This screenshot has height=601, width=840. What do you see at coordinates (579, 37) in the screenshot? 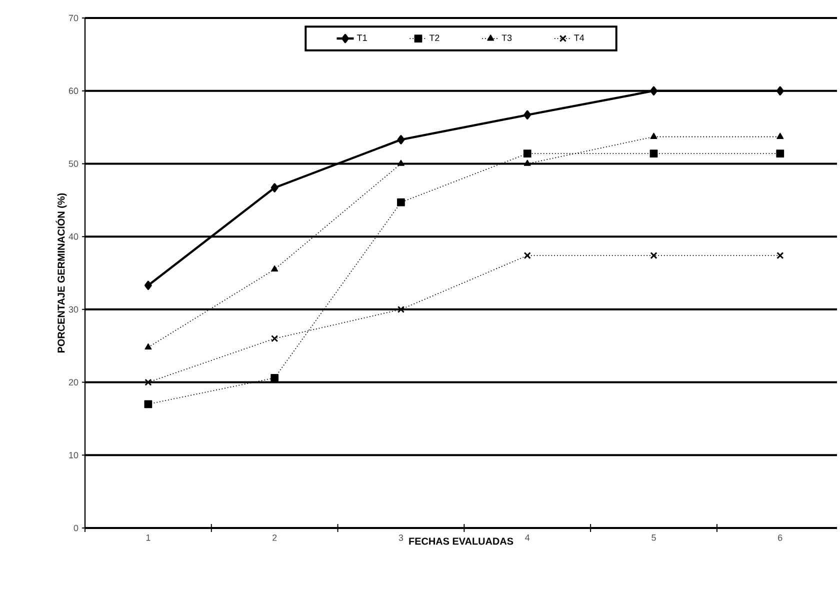
I see `legend-label: T4` at bounding box center [579, 37].